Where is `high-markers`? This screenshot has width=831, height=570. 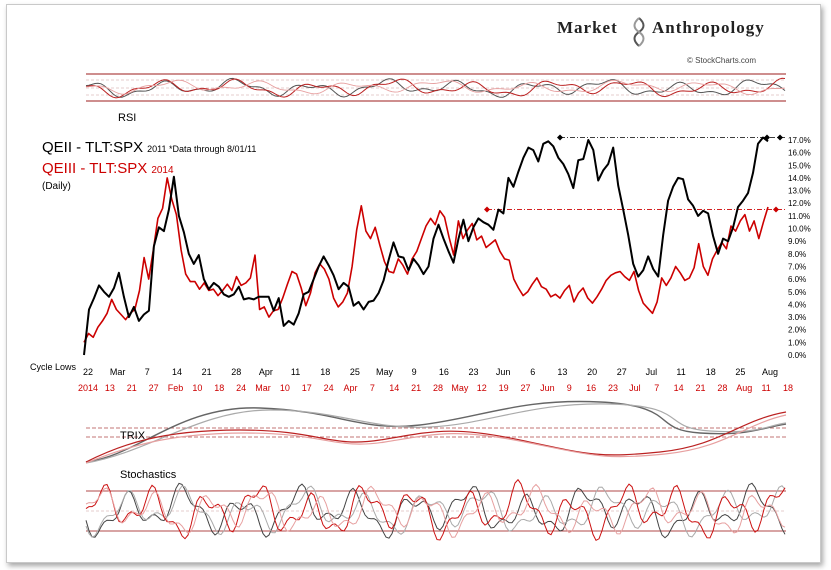 high-markers is located at coordinates (633, 173).